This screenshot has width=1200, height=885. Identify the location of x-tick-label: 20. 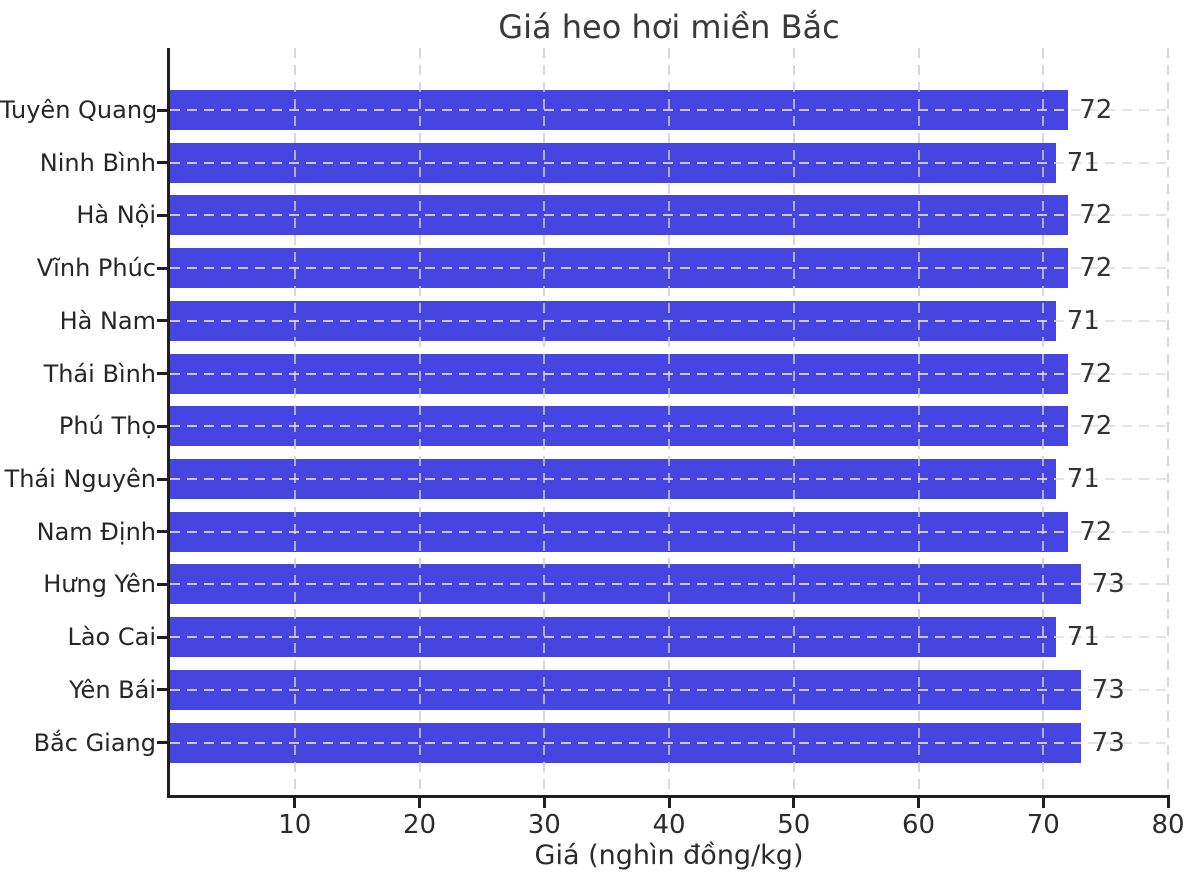
(419, 825).